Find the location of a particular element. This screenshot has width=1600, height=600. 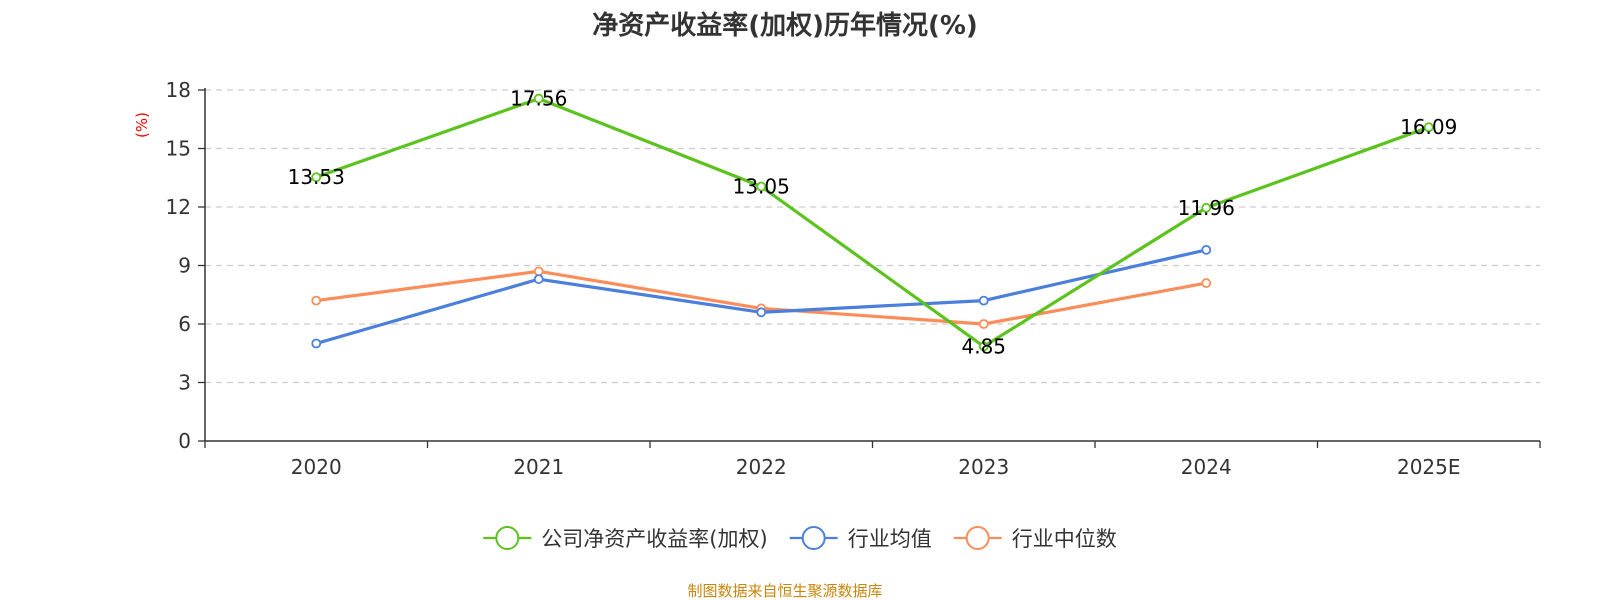

source-note: 制图数据来自恒生聚源数据库 is located at coordinates (784, 591).